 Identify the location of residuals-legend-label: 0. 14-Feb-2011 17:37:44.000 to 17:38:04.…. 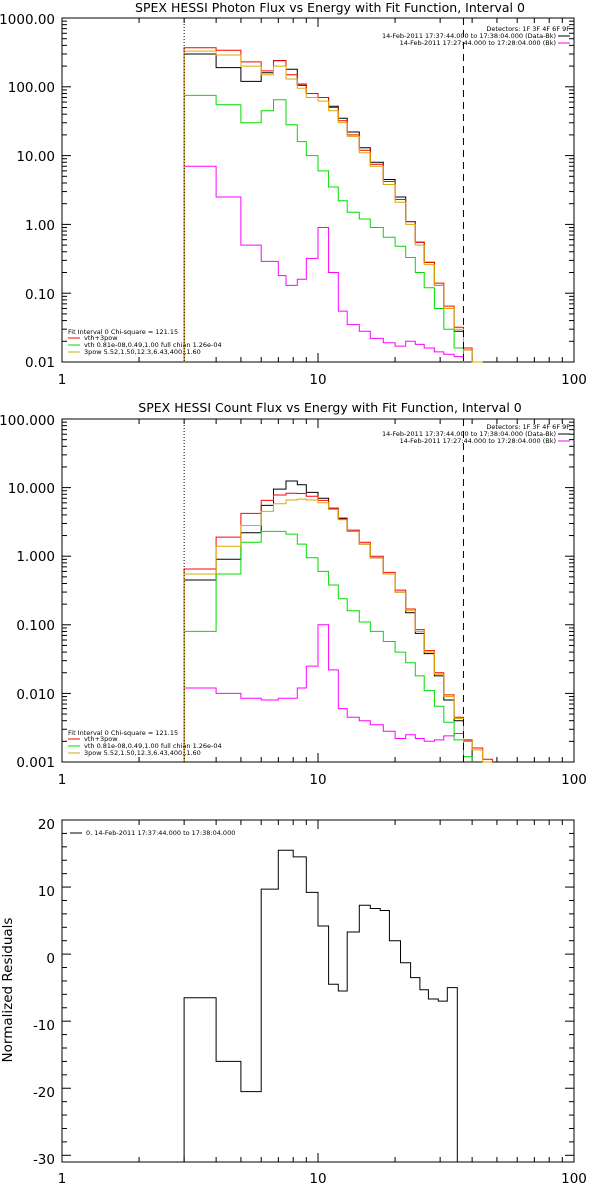
(160, 833).